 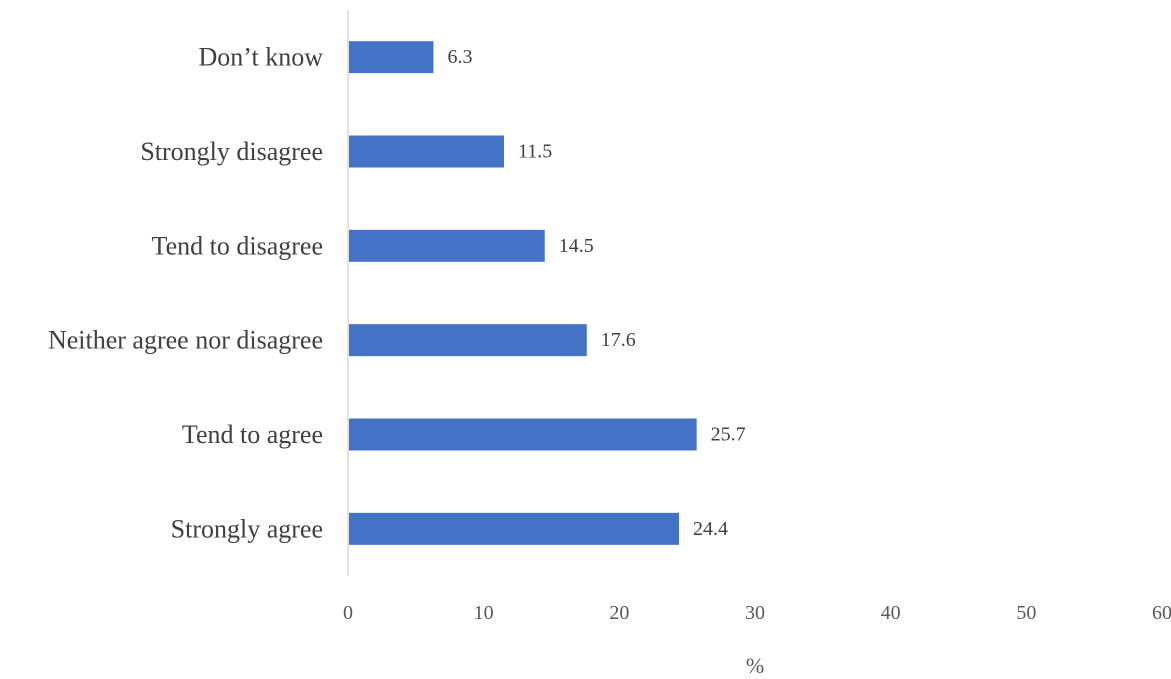 What do you see at coordinates (484, 613) in the screenshot?
I see `x-tick-label: 10` at bounding box center [484, 613].